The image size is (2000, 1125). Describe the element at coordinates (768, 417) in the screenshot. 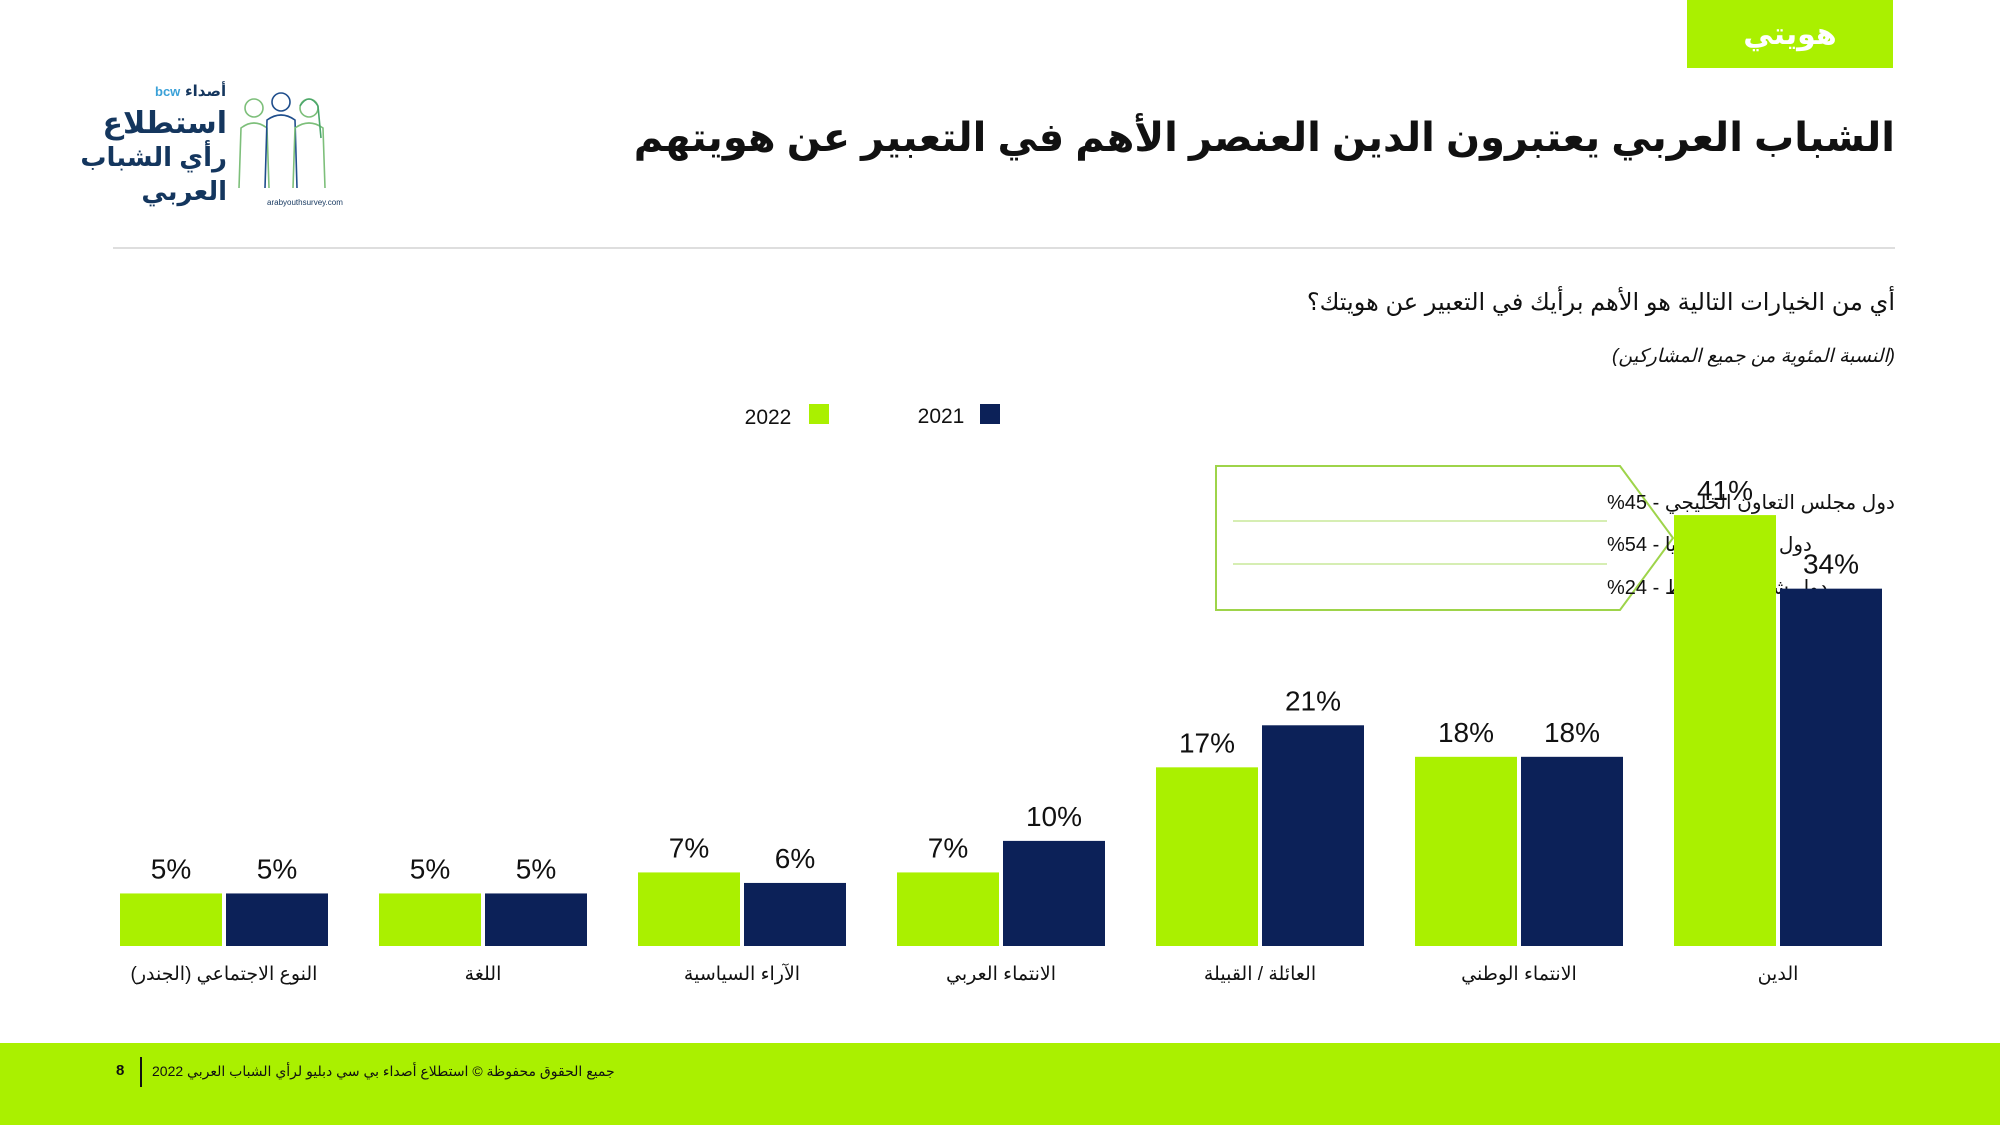

I see `legend-label-2022: 2022` at that location.